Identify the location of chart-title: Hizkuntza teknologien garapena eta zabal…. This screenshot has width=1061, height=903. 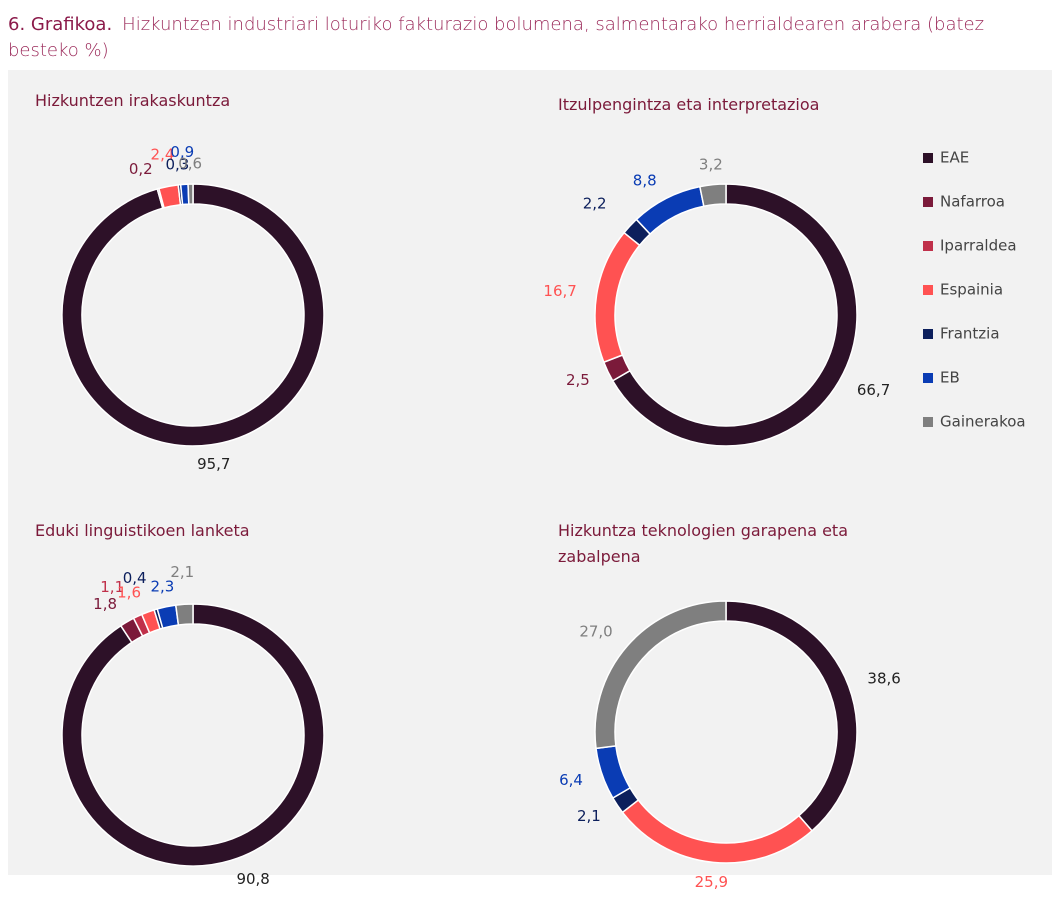
(703, 543).